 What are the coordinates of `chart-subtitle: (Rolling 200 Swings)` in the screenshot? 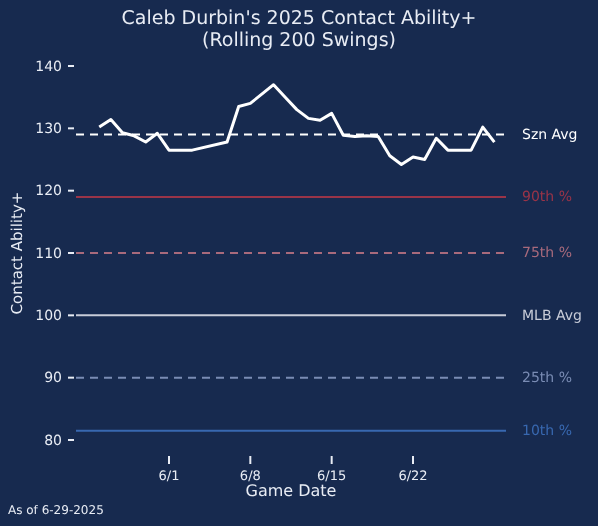 It's located at (299, 41).